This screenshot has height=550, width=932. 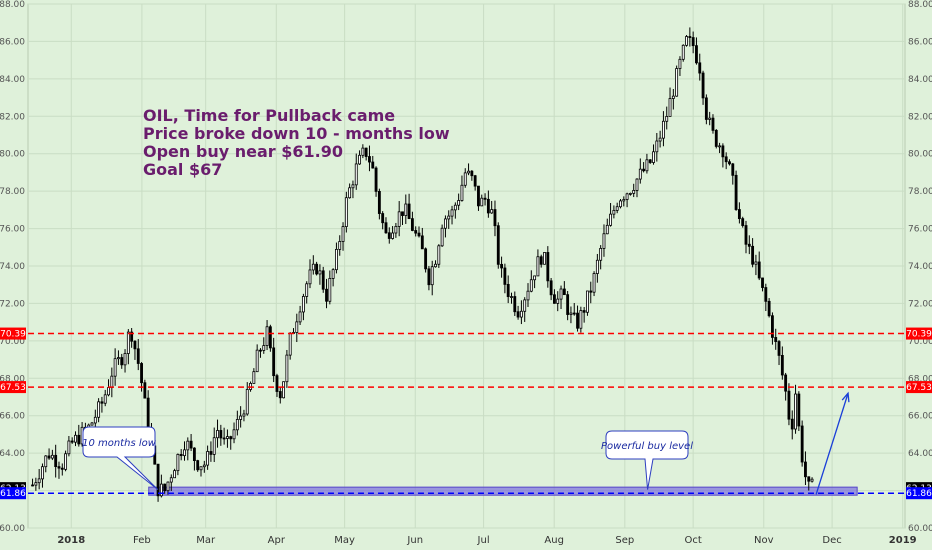 What do you see at coordinates (120, 458) in the screenshot?
I see `callout-bubble` at bounding box center [120, 458].